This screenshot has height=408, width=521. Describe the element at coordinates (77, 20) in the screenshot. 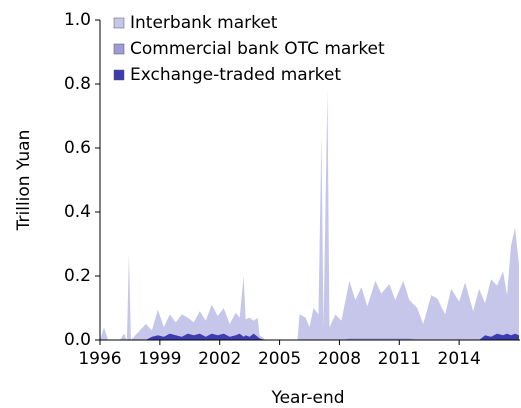

I see `y-tick-label: 1.0` at that location.